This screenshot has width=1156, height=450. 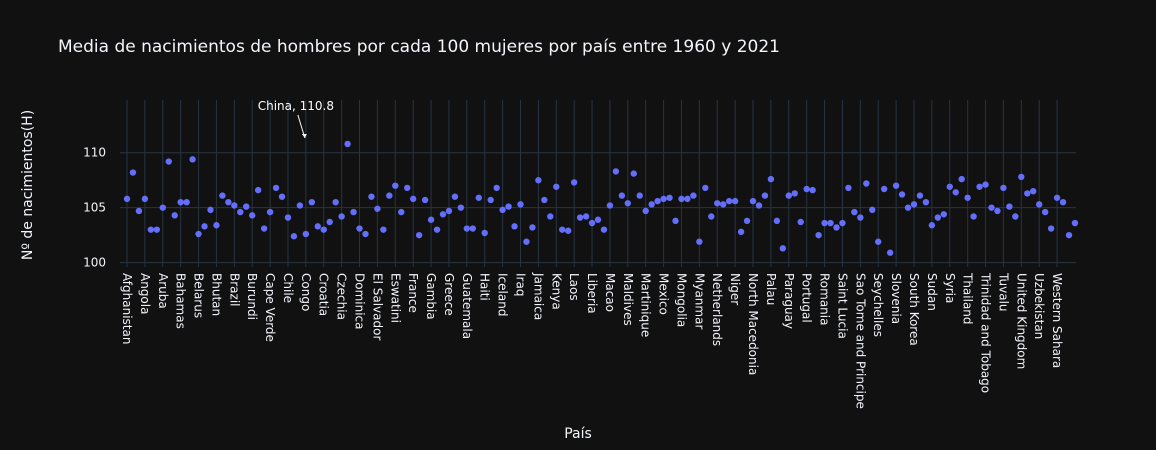 I want to click on x-tick-label: Jamaica, so click(x=538, y=296).